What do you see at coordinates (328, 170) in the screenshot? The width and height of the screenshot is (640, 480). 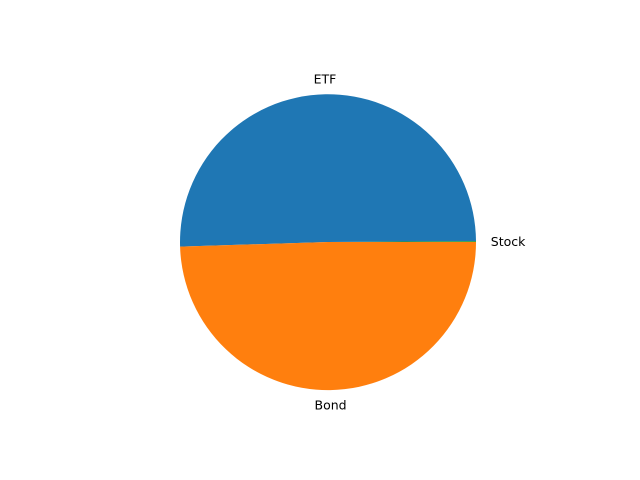 I see `pie-slice-etf` at bounding box center [328, 170].